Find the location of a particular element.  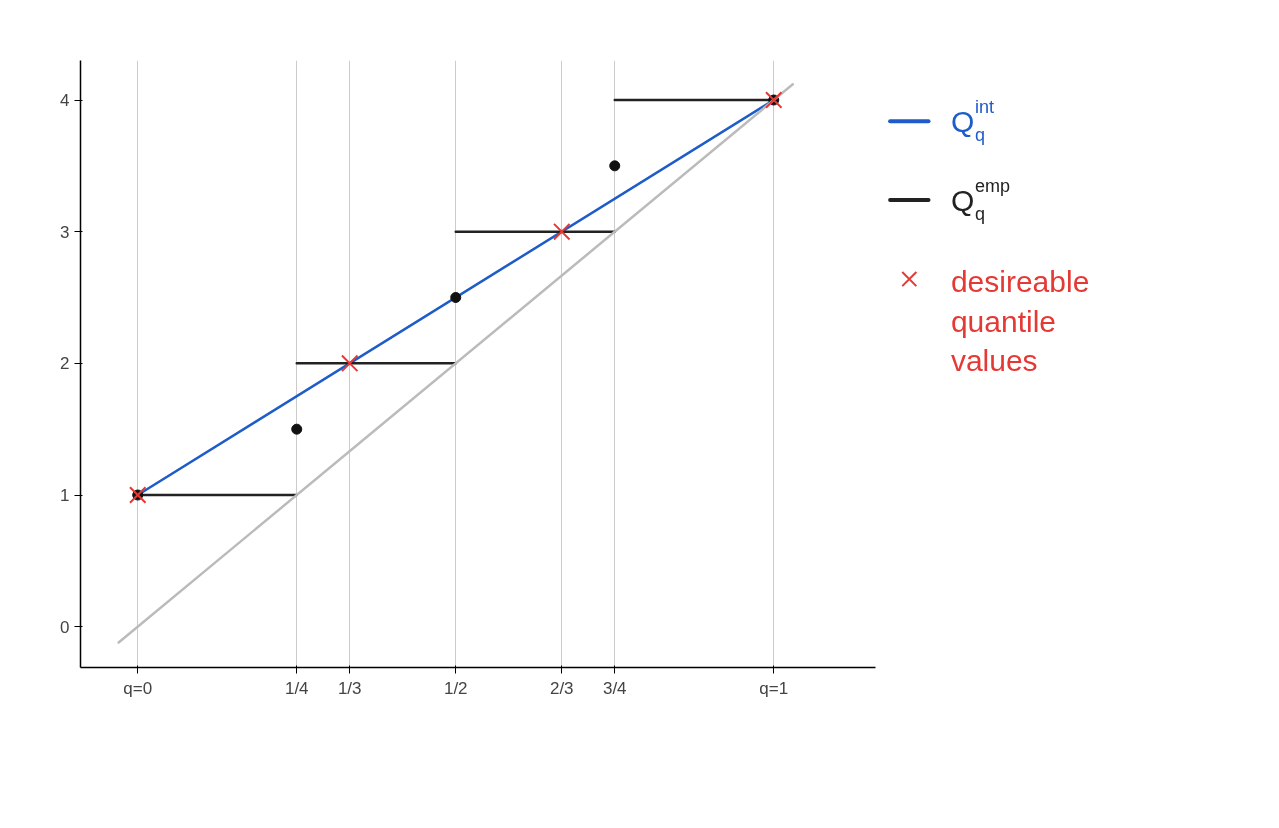

y-tick-label: 1 is located at coordinates (65, 496).